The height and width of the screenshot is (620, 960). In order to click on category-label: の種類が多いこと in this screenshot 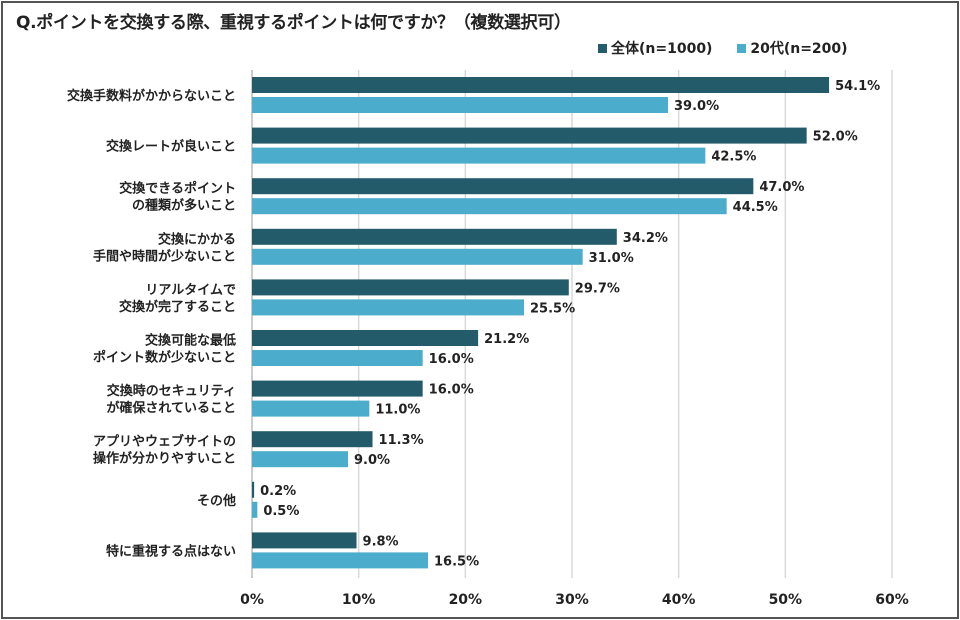, I will do `click(184, 206)`.